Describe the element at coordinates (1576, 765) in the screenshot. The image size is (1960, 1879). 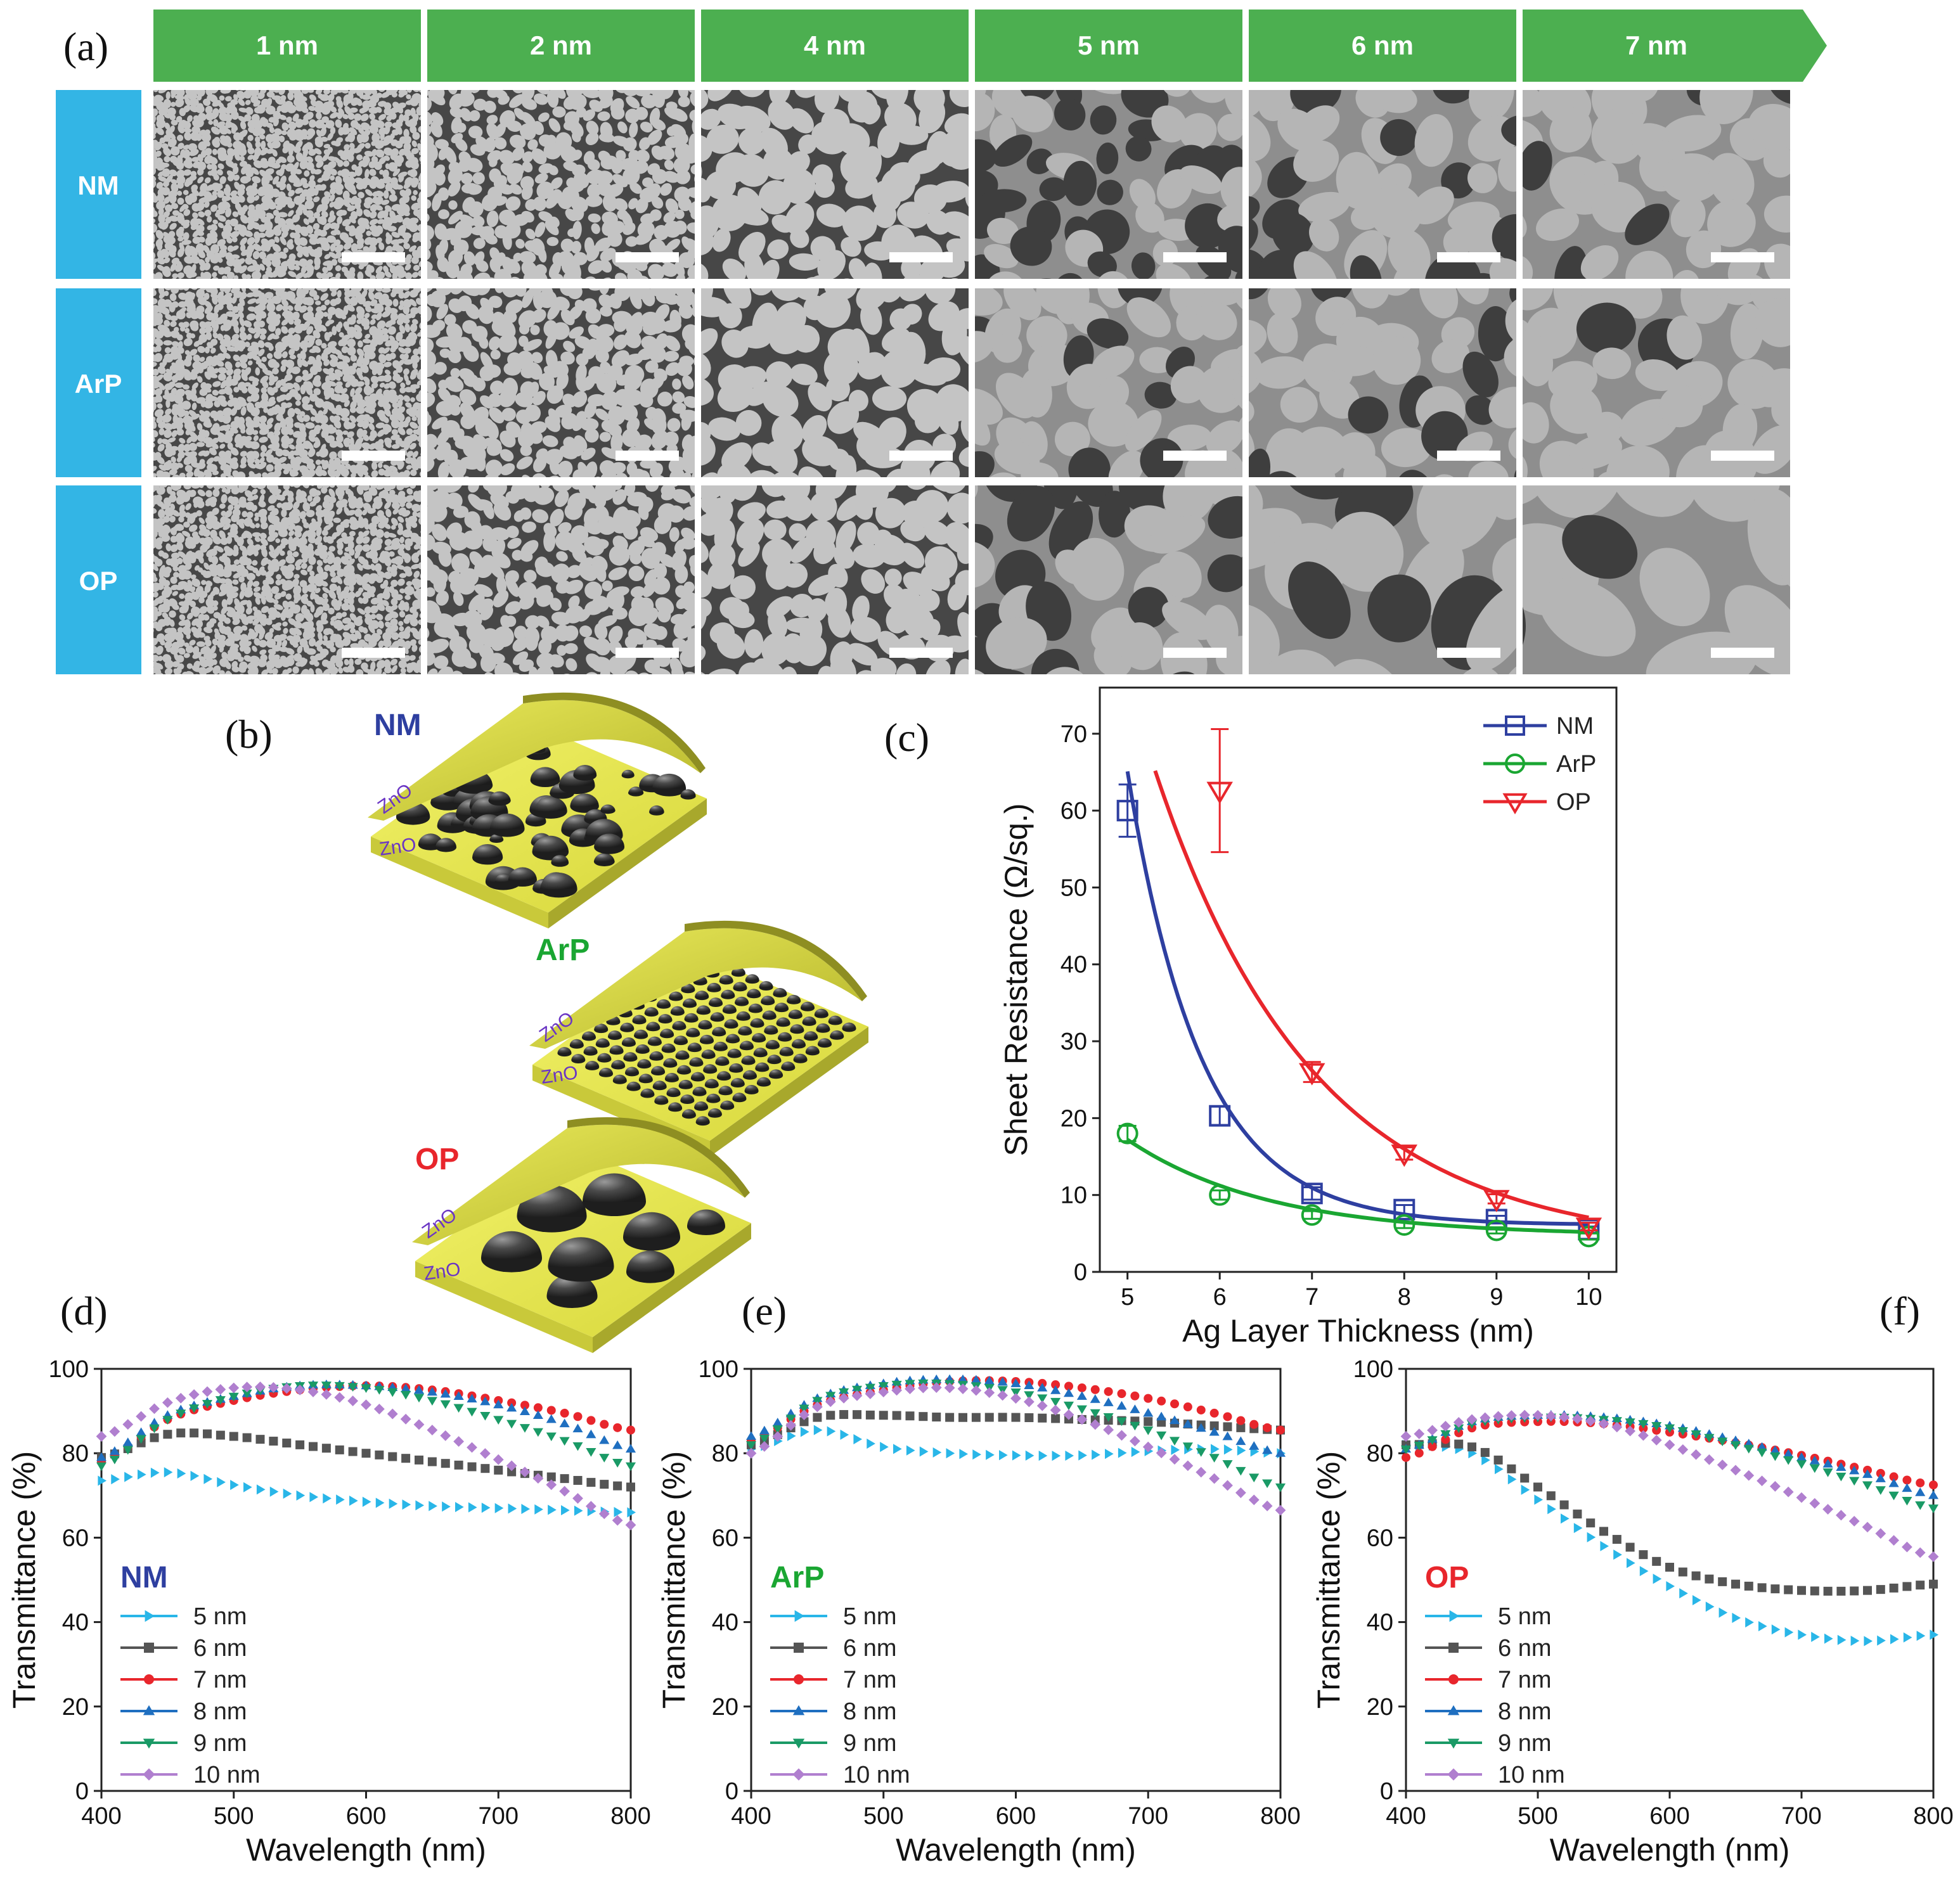
I see `legend-label: ArP` at that location.